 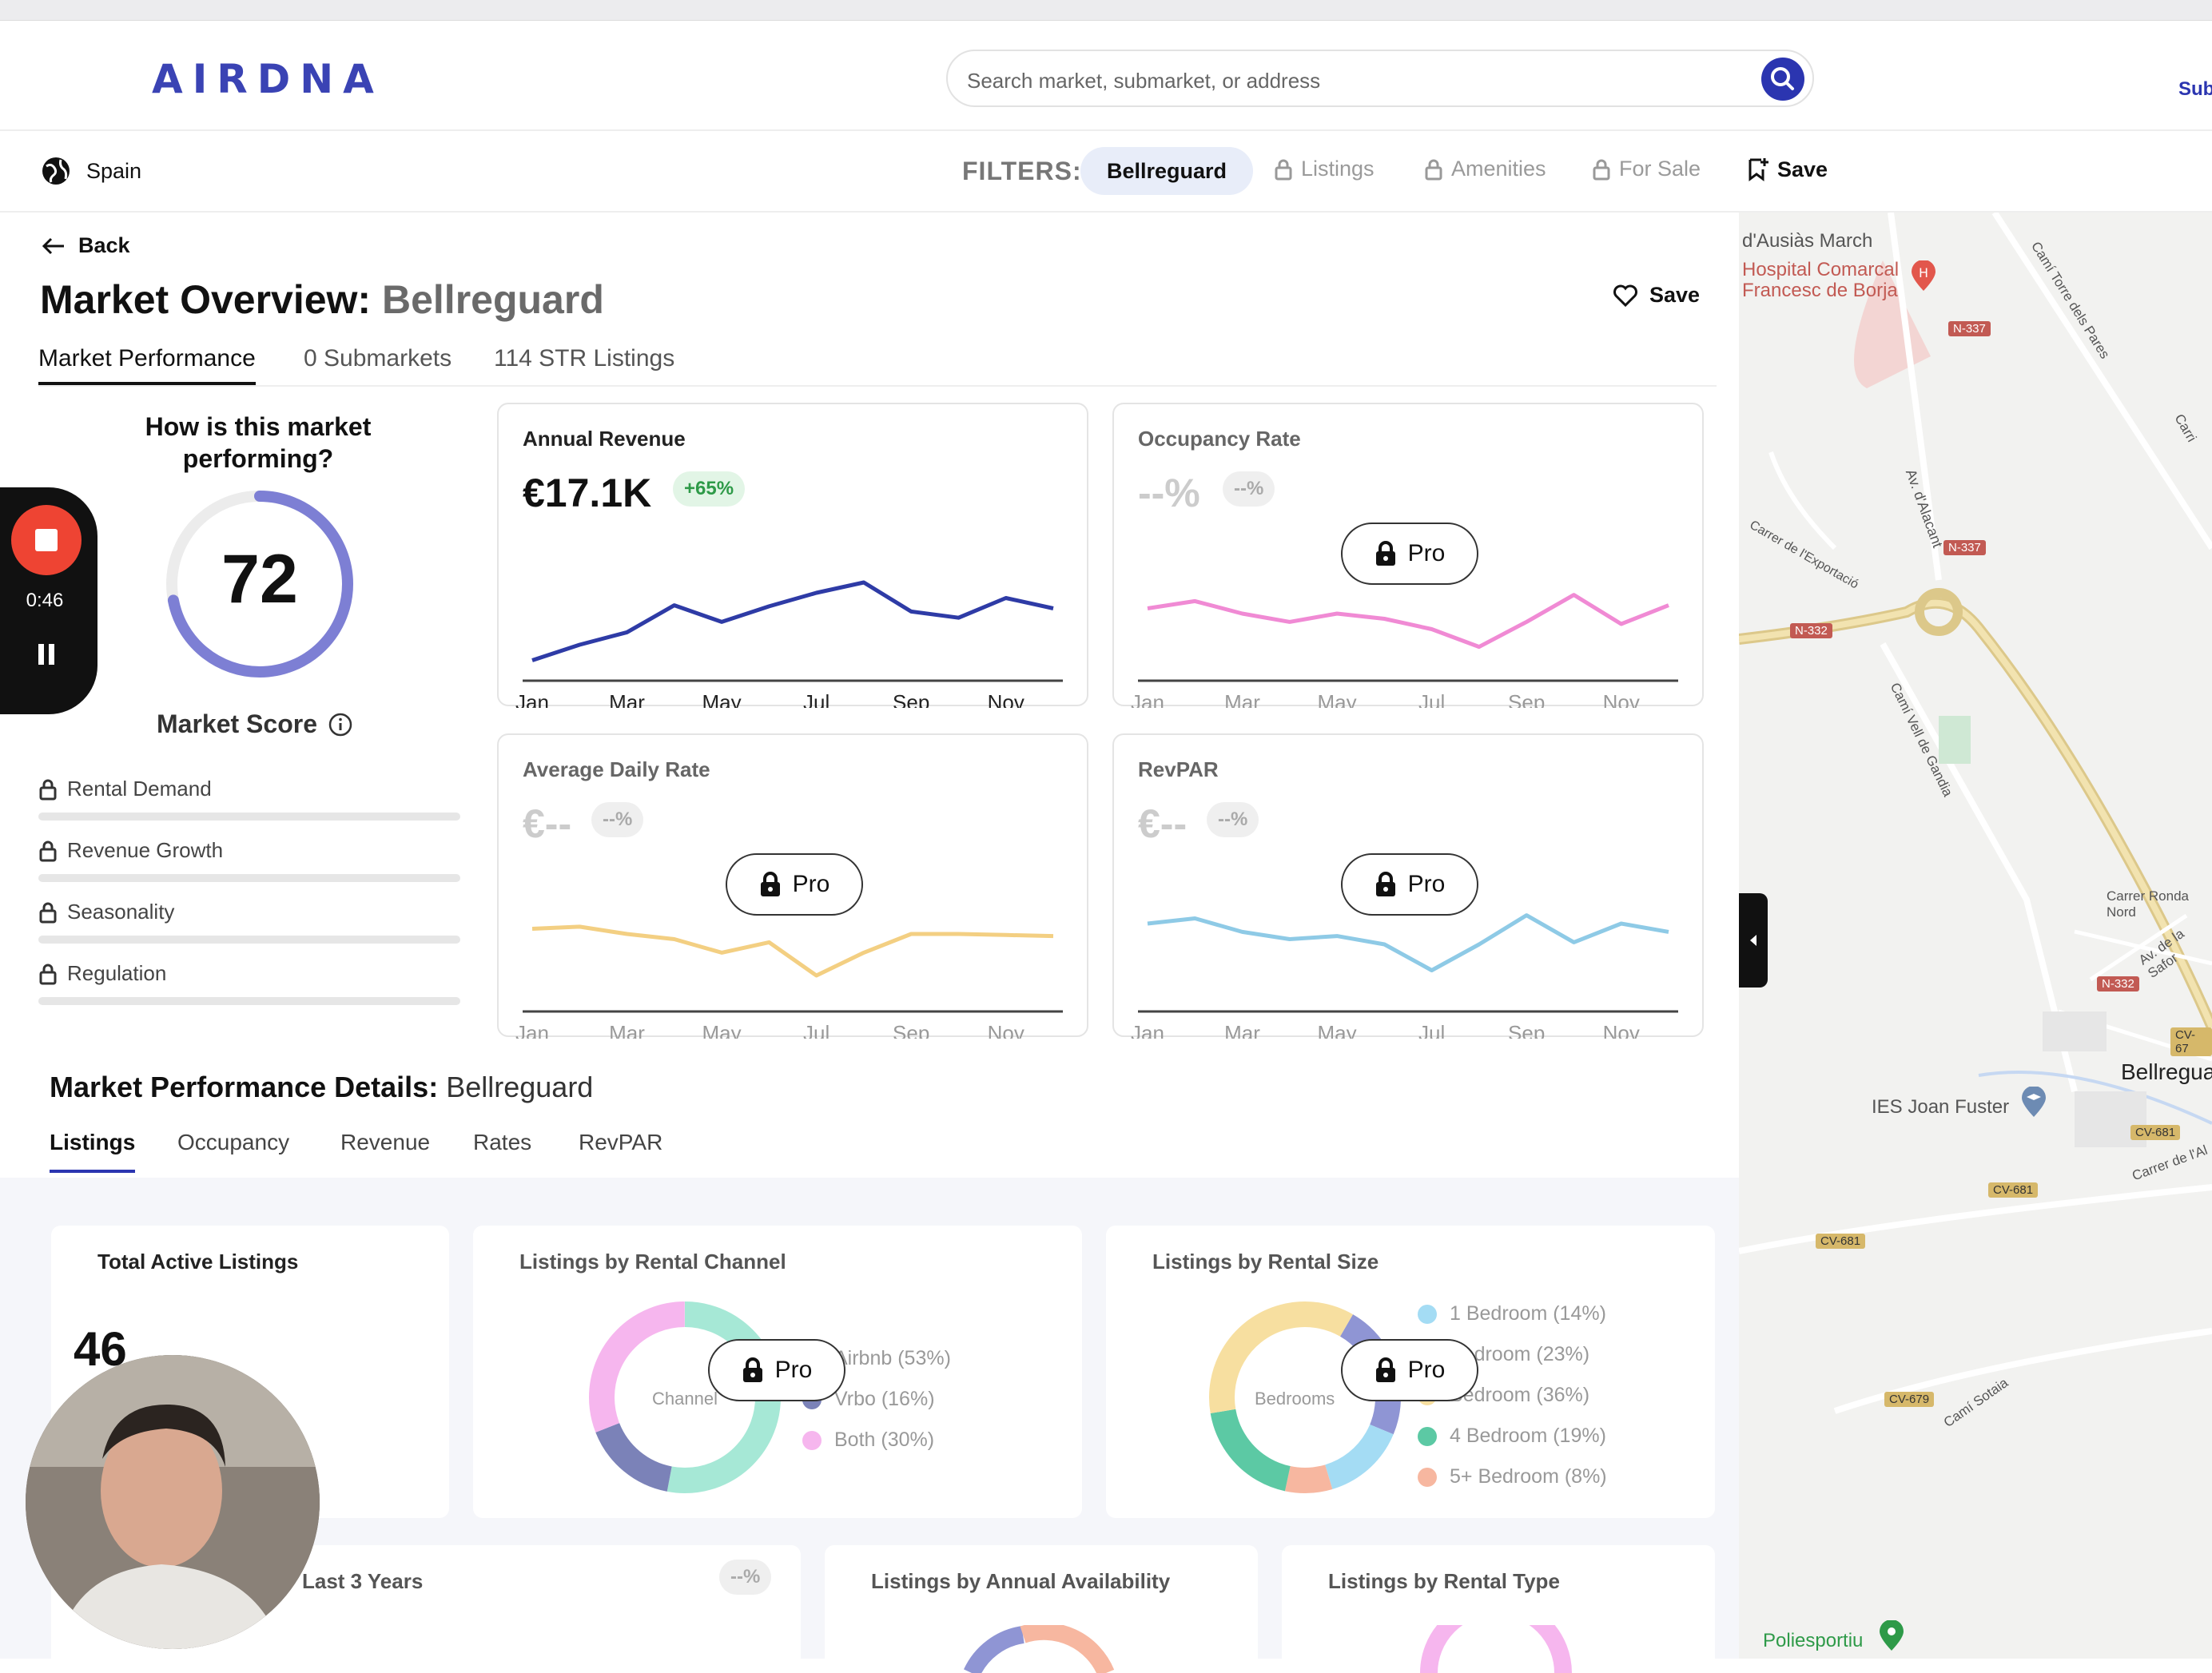 What do you see at coordinates (2191, 1041) in the screenshot?
I see `road-tag: CV-67` at bounding box center [2191, 1041].